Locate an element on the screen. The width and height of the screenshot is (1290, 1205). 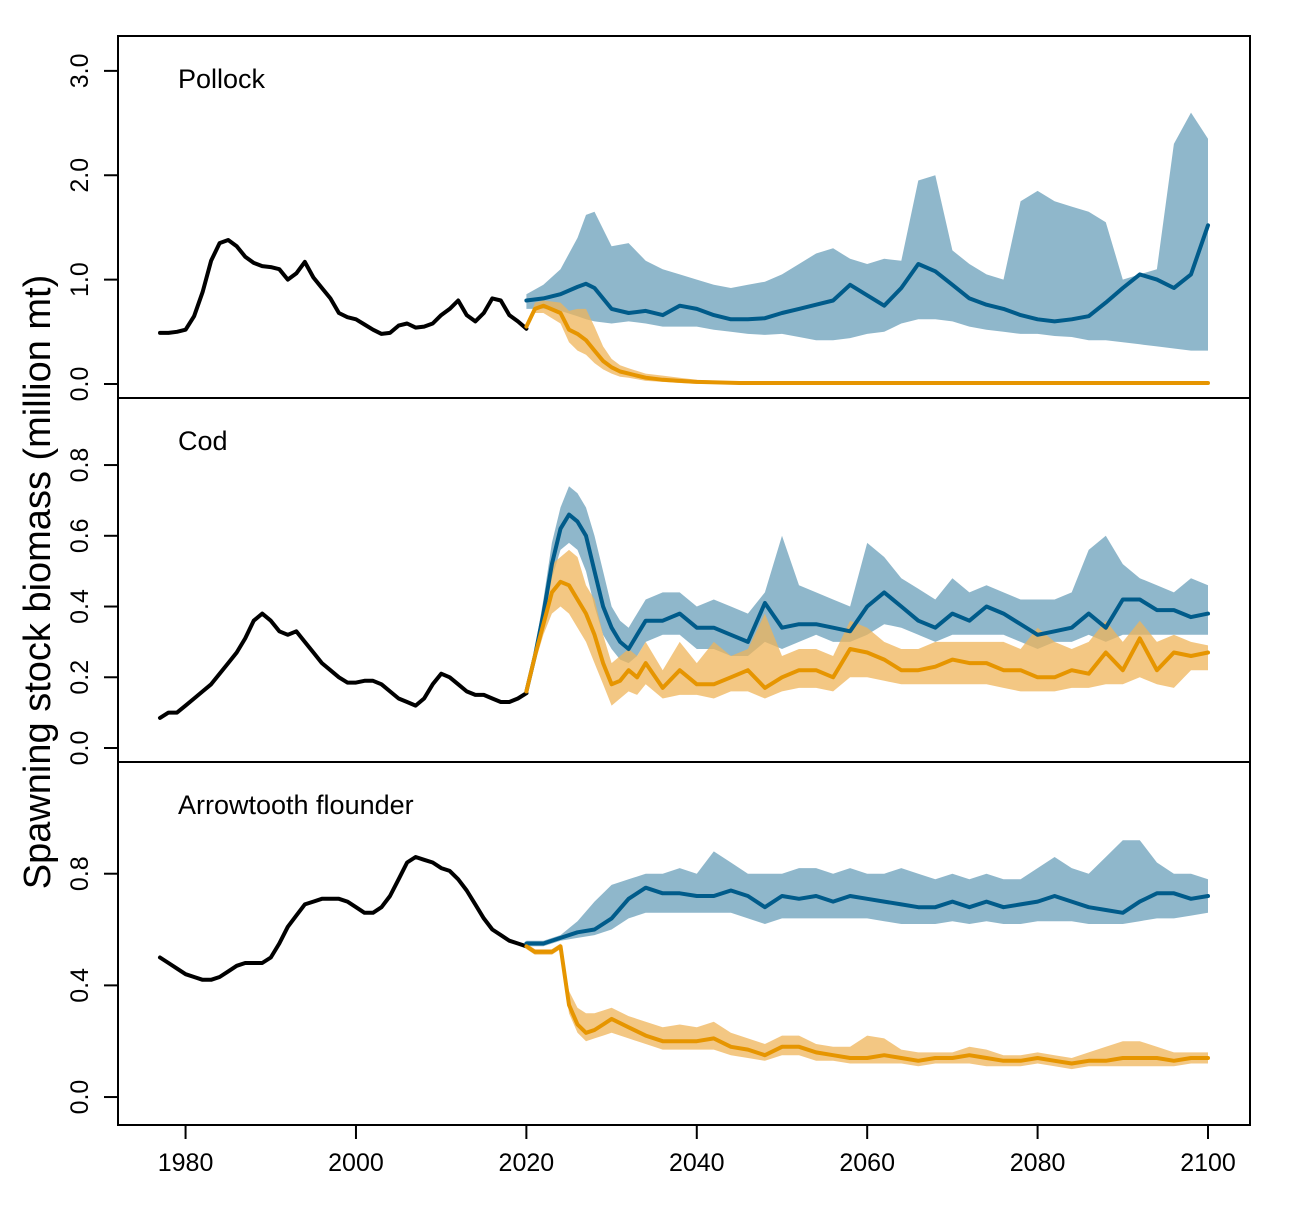
panel-label: Pollock is located at coordinates (222, 79).